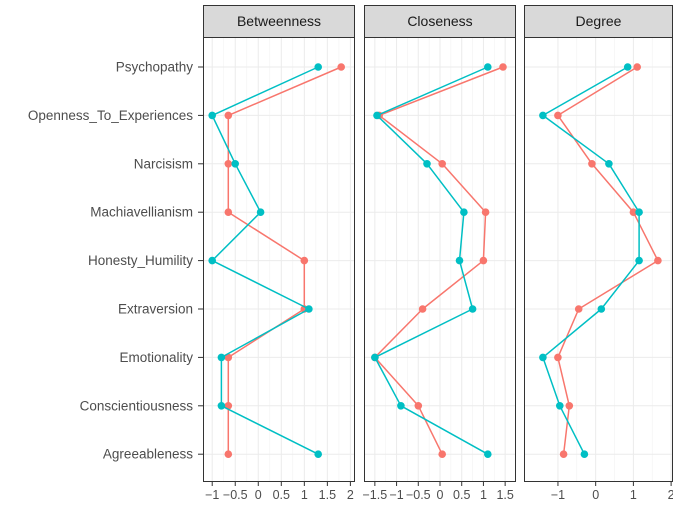  I want to click on y-tick-label: Psychopathy, so click(155, 67).